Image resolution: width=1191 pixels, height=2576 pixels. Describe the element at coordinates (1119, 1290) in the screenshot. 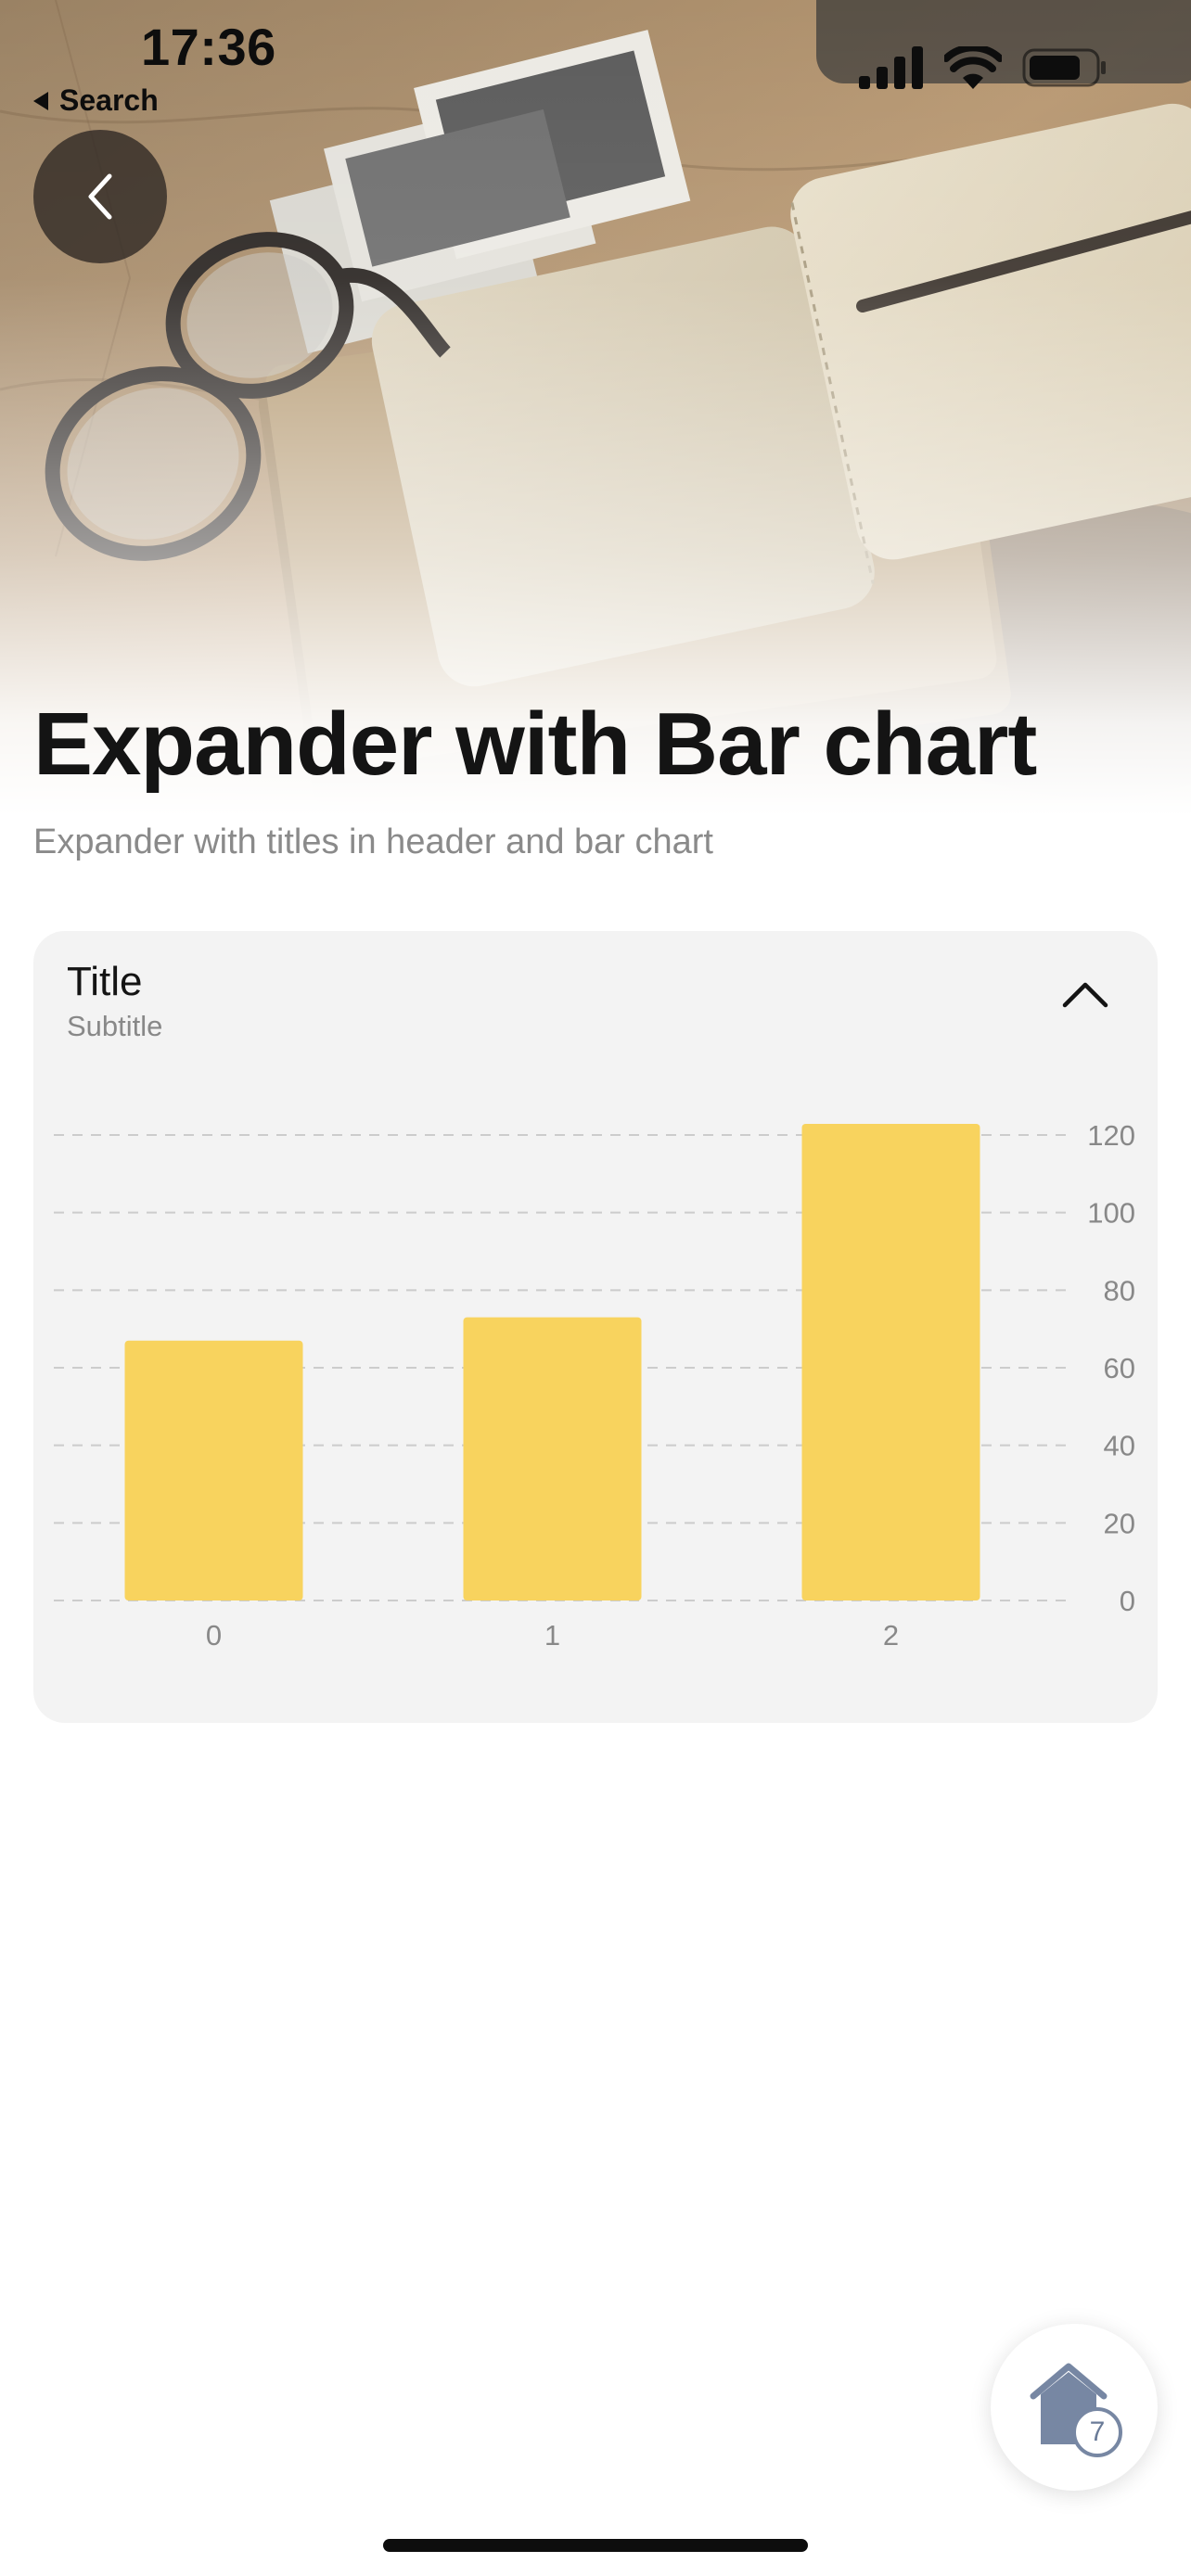

I see `y-tick-label: 80` at that location.